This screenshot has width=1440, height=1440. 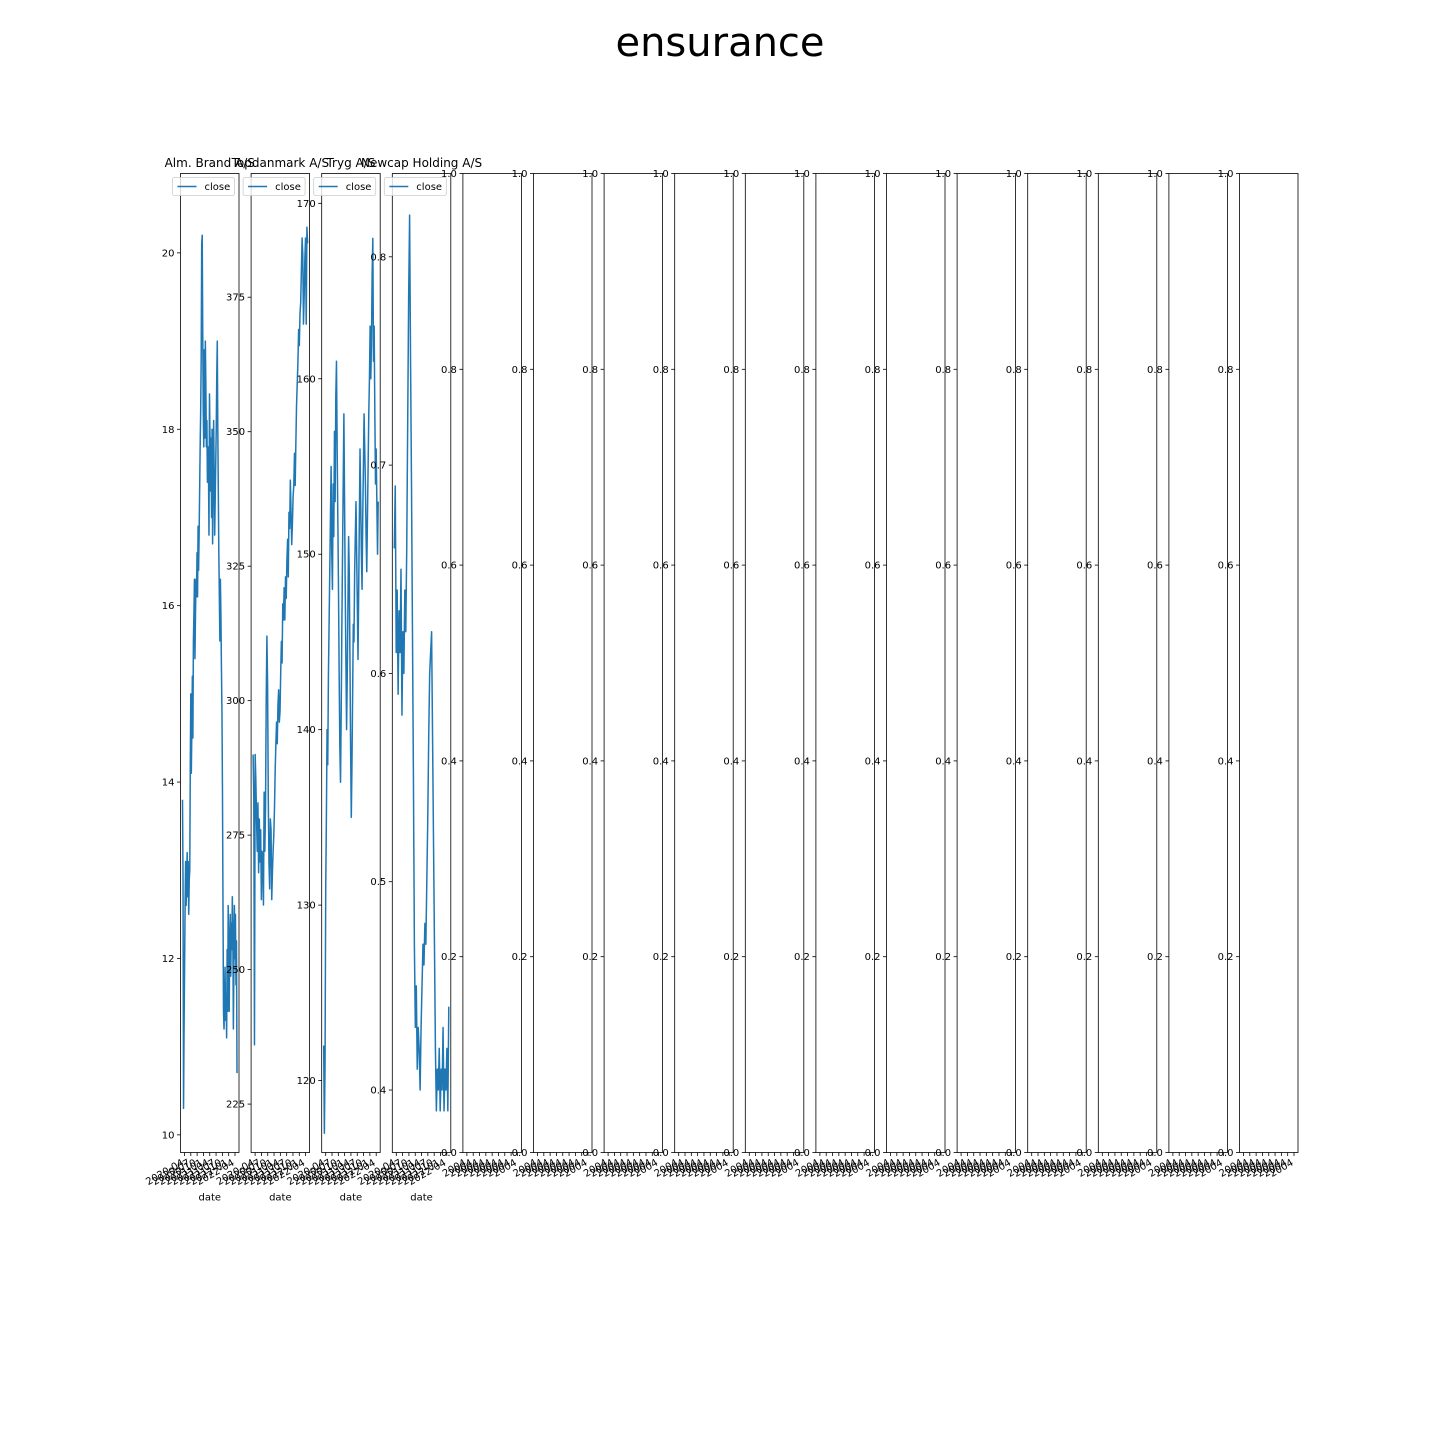 What do you see at coordinates (306, 204) in the screenshot?
I see `y-tick-label: 170` at bounding box center [306, 204].